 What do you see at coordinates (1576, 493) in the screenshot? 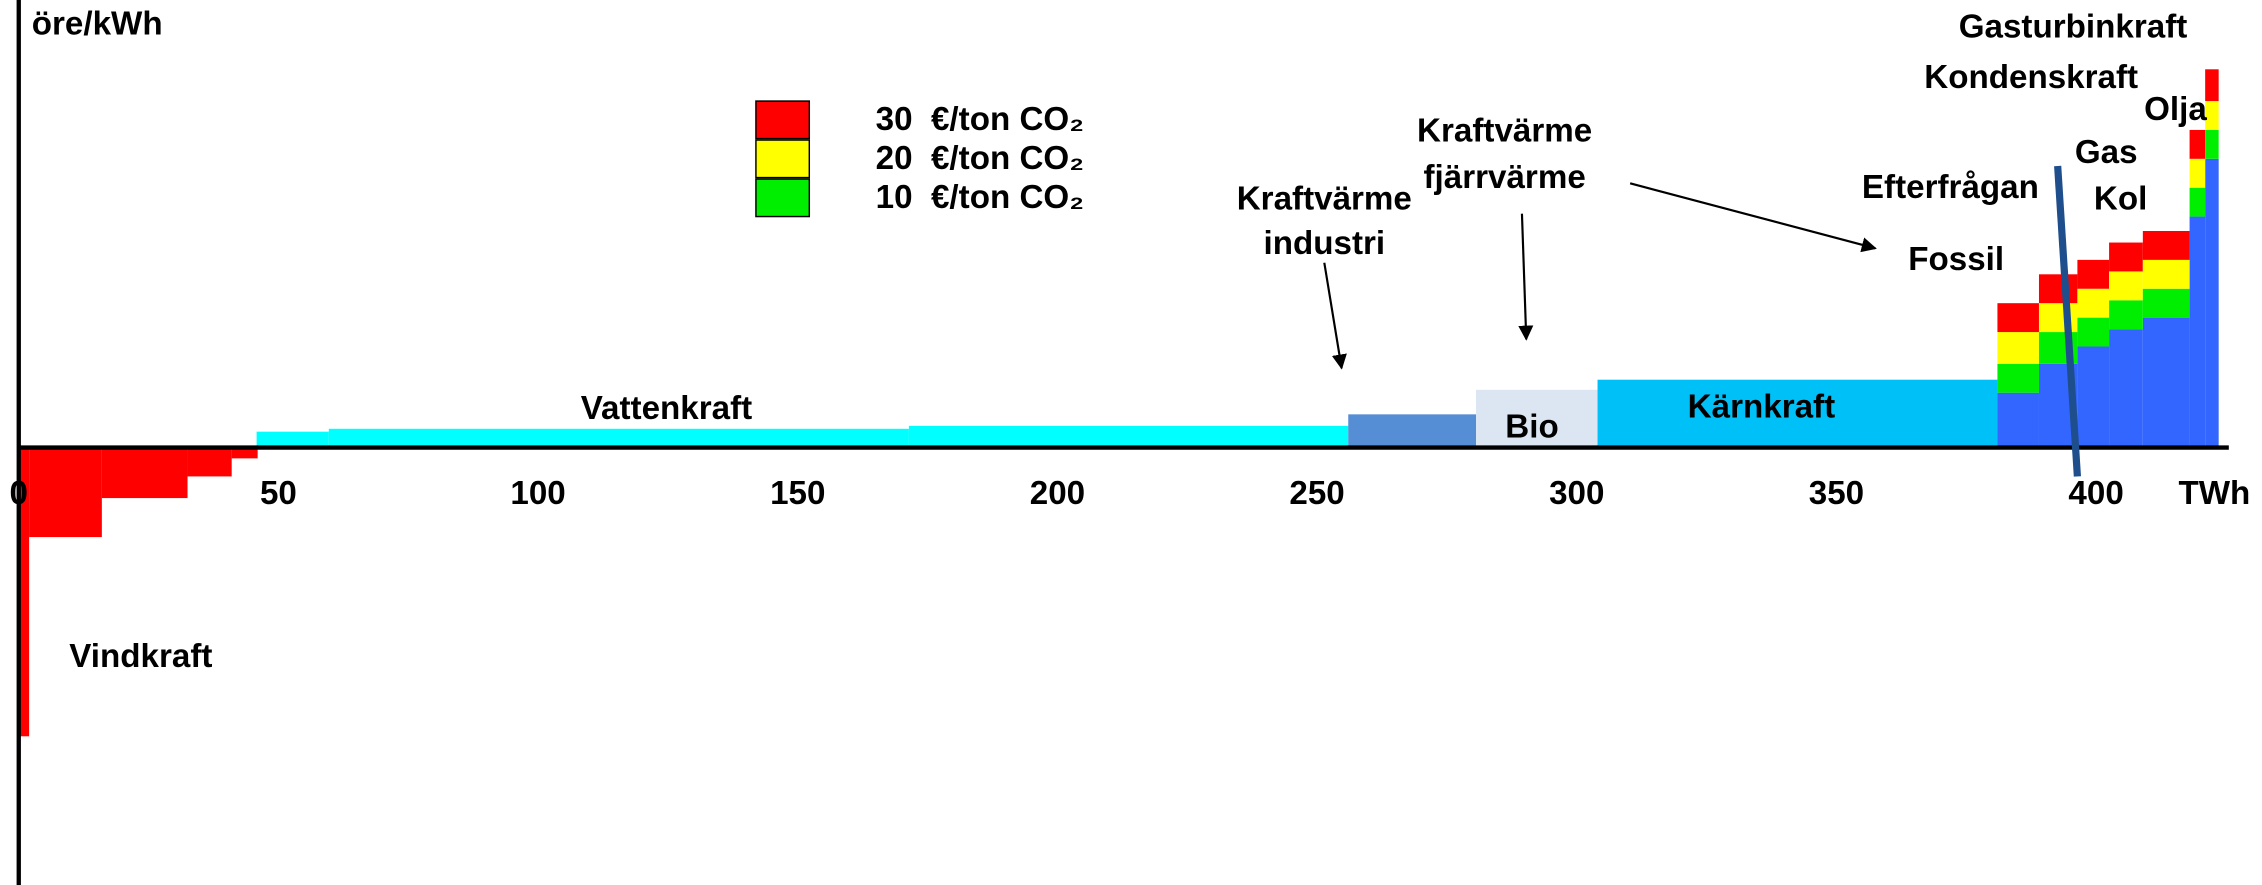
I see `x-tick-label: 300` at bounding box center [1576, 493].